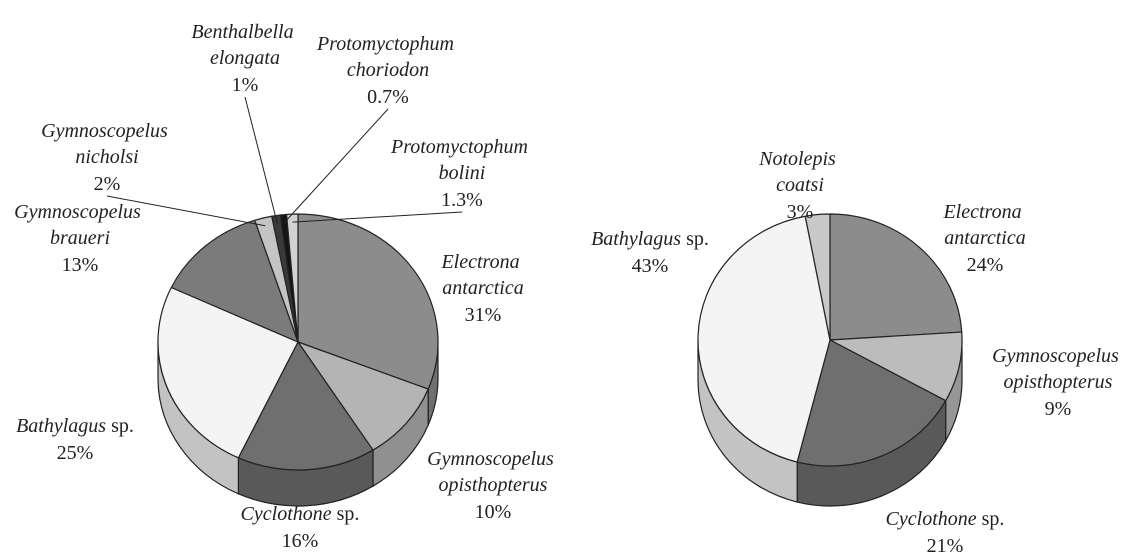  Describe the element at coordinates (300, 541) in the screenshot. I see `value-label: 16%` at that location.